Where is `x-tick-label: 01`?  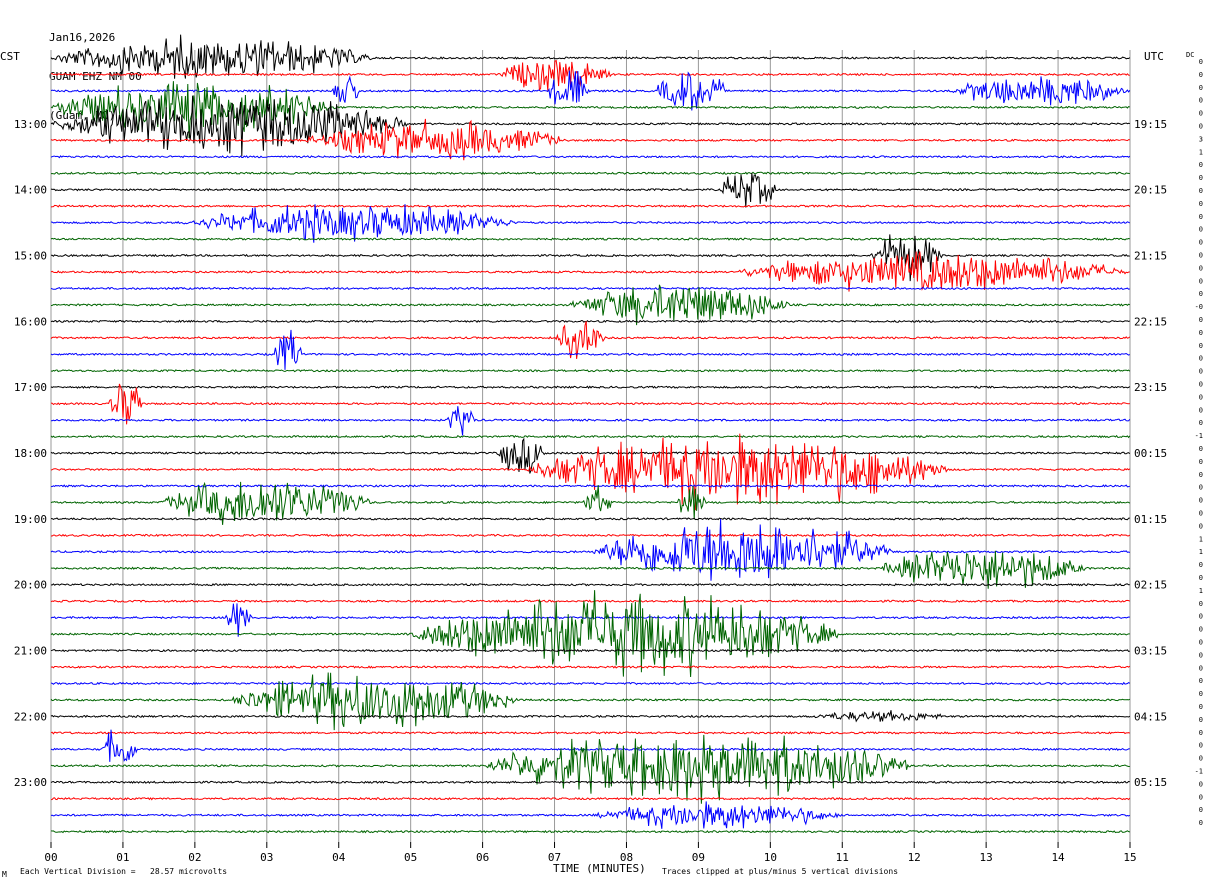
x-tick-label: 01 is located at coordinates (122, 857).